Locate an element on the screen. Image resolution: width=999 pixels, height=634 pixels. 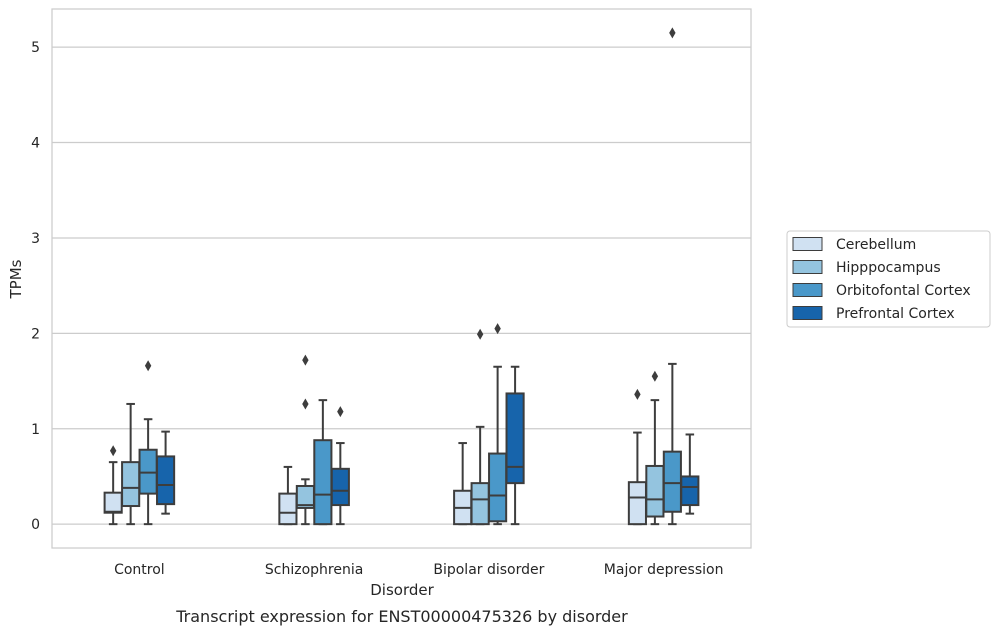
y-tick-label: 3 is located at coordinates (35, 239).